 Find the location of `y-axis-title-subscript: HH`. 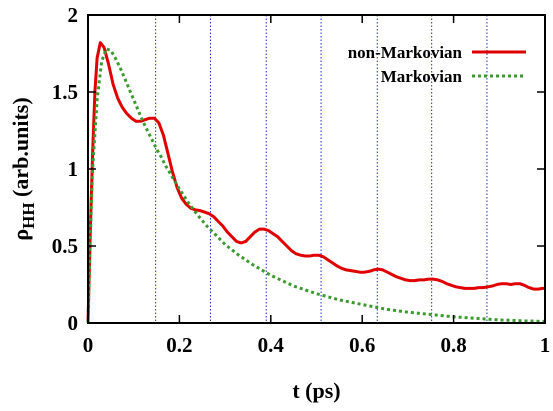

y-axis-title-subscript: HH is located at coordinates (28, 215).